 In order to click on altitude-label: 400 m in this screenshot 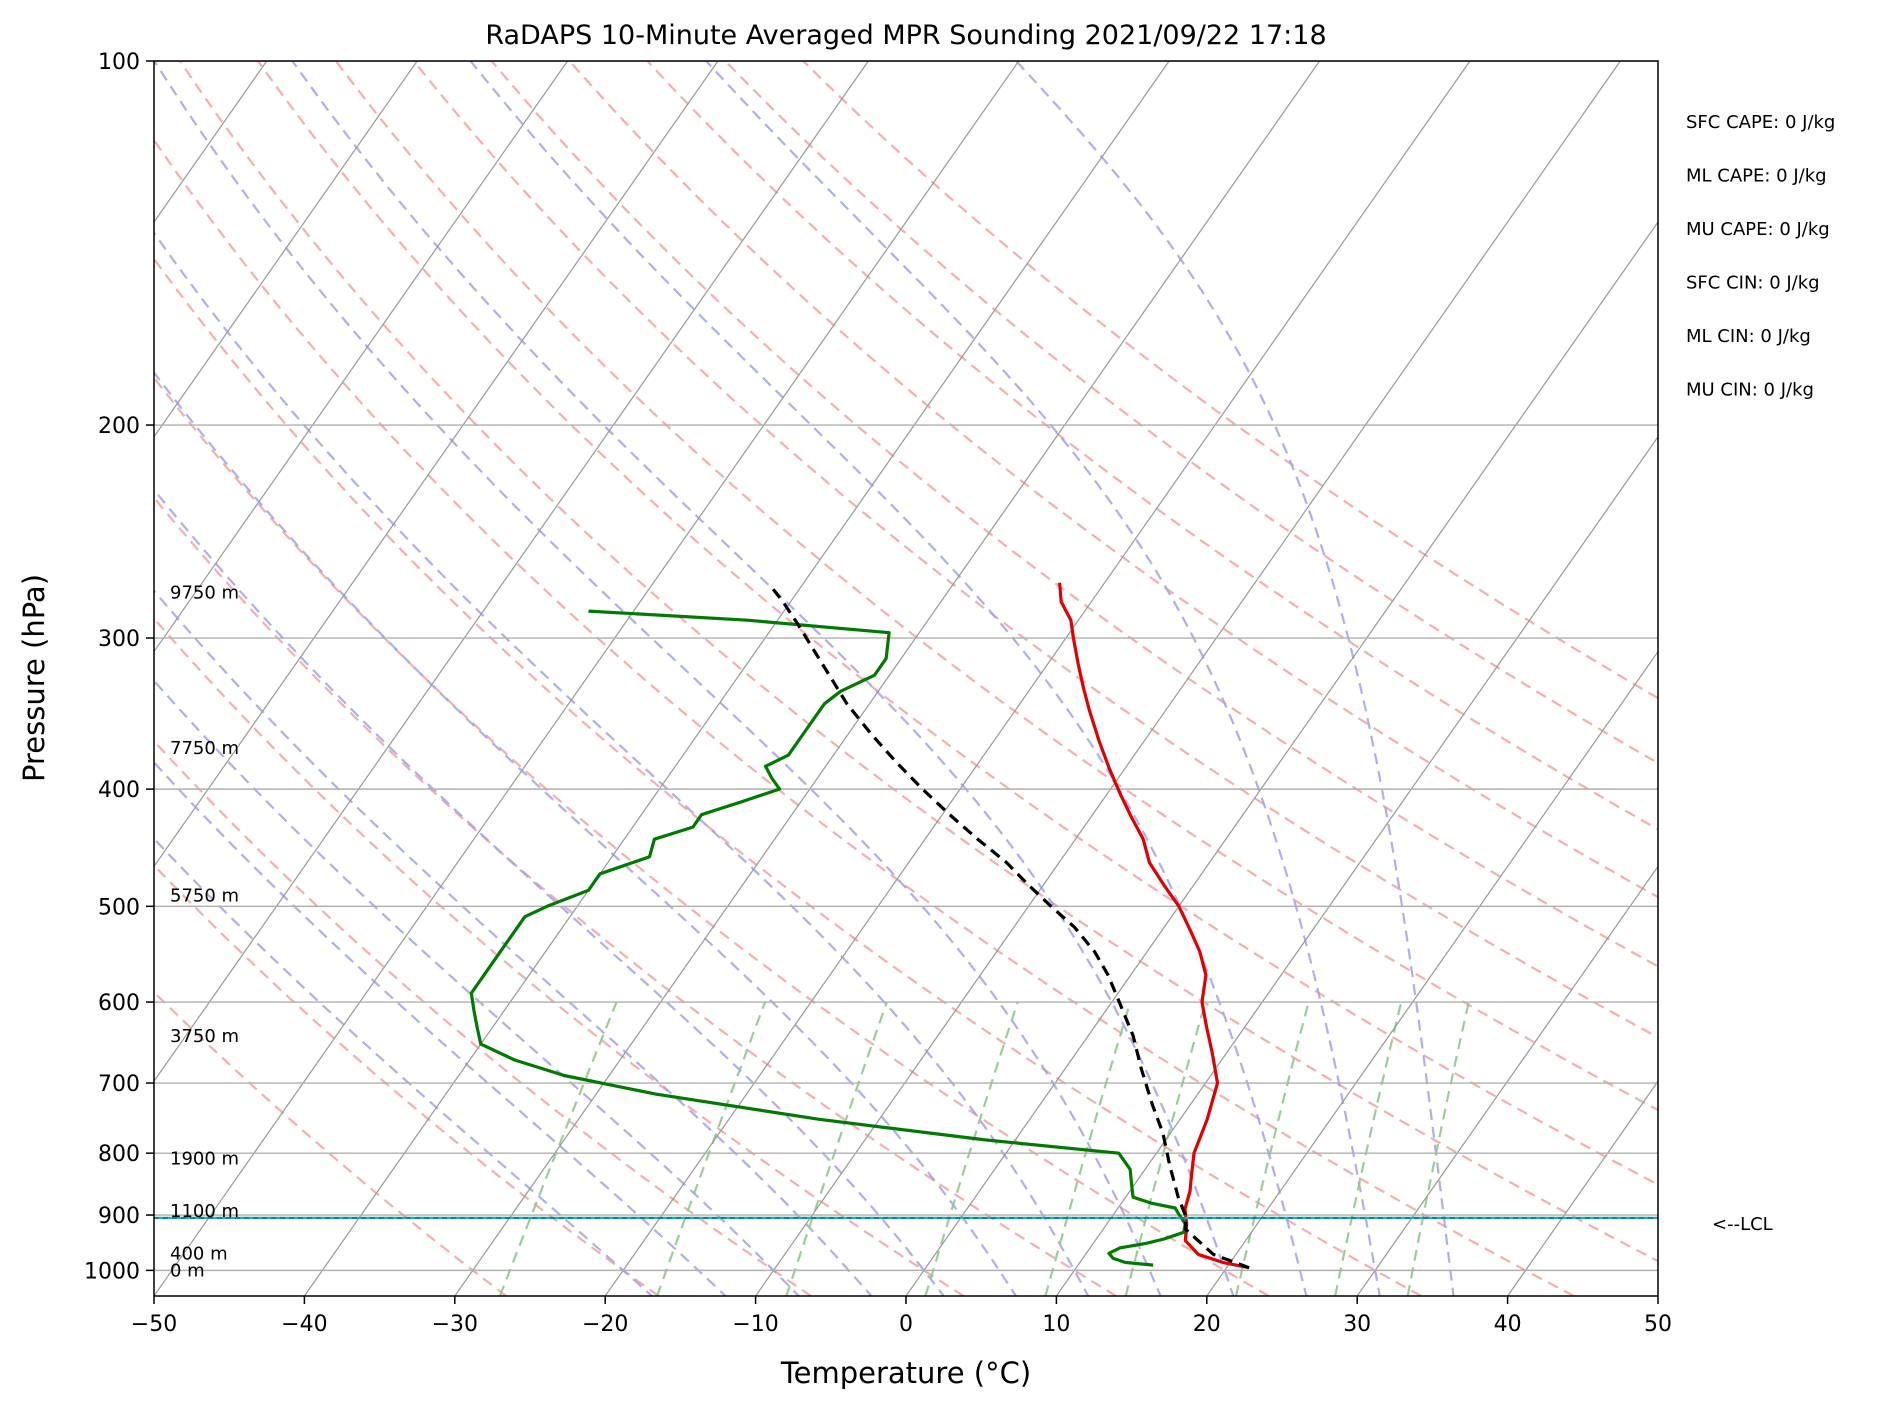, I will do `click(199, 1253)`.